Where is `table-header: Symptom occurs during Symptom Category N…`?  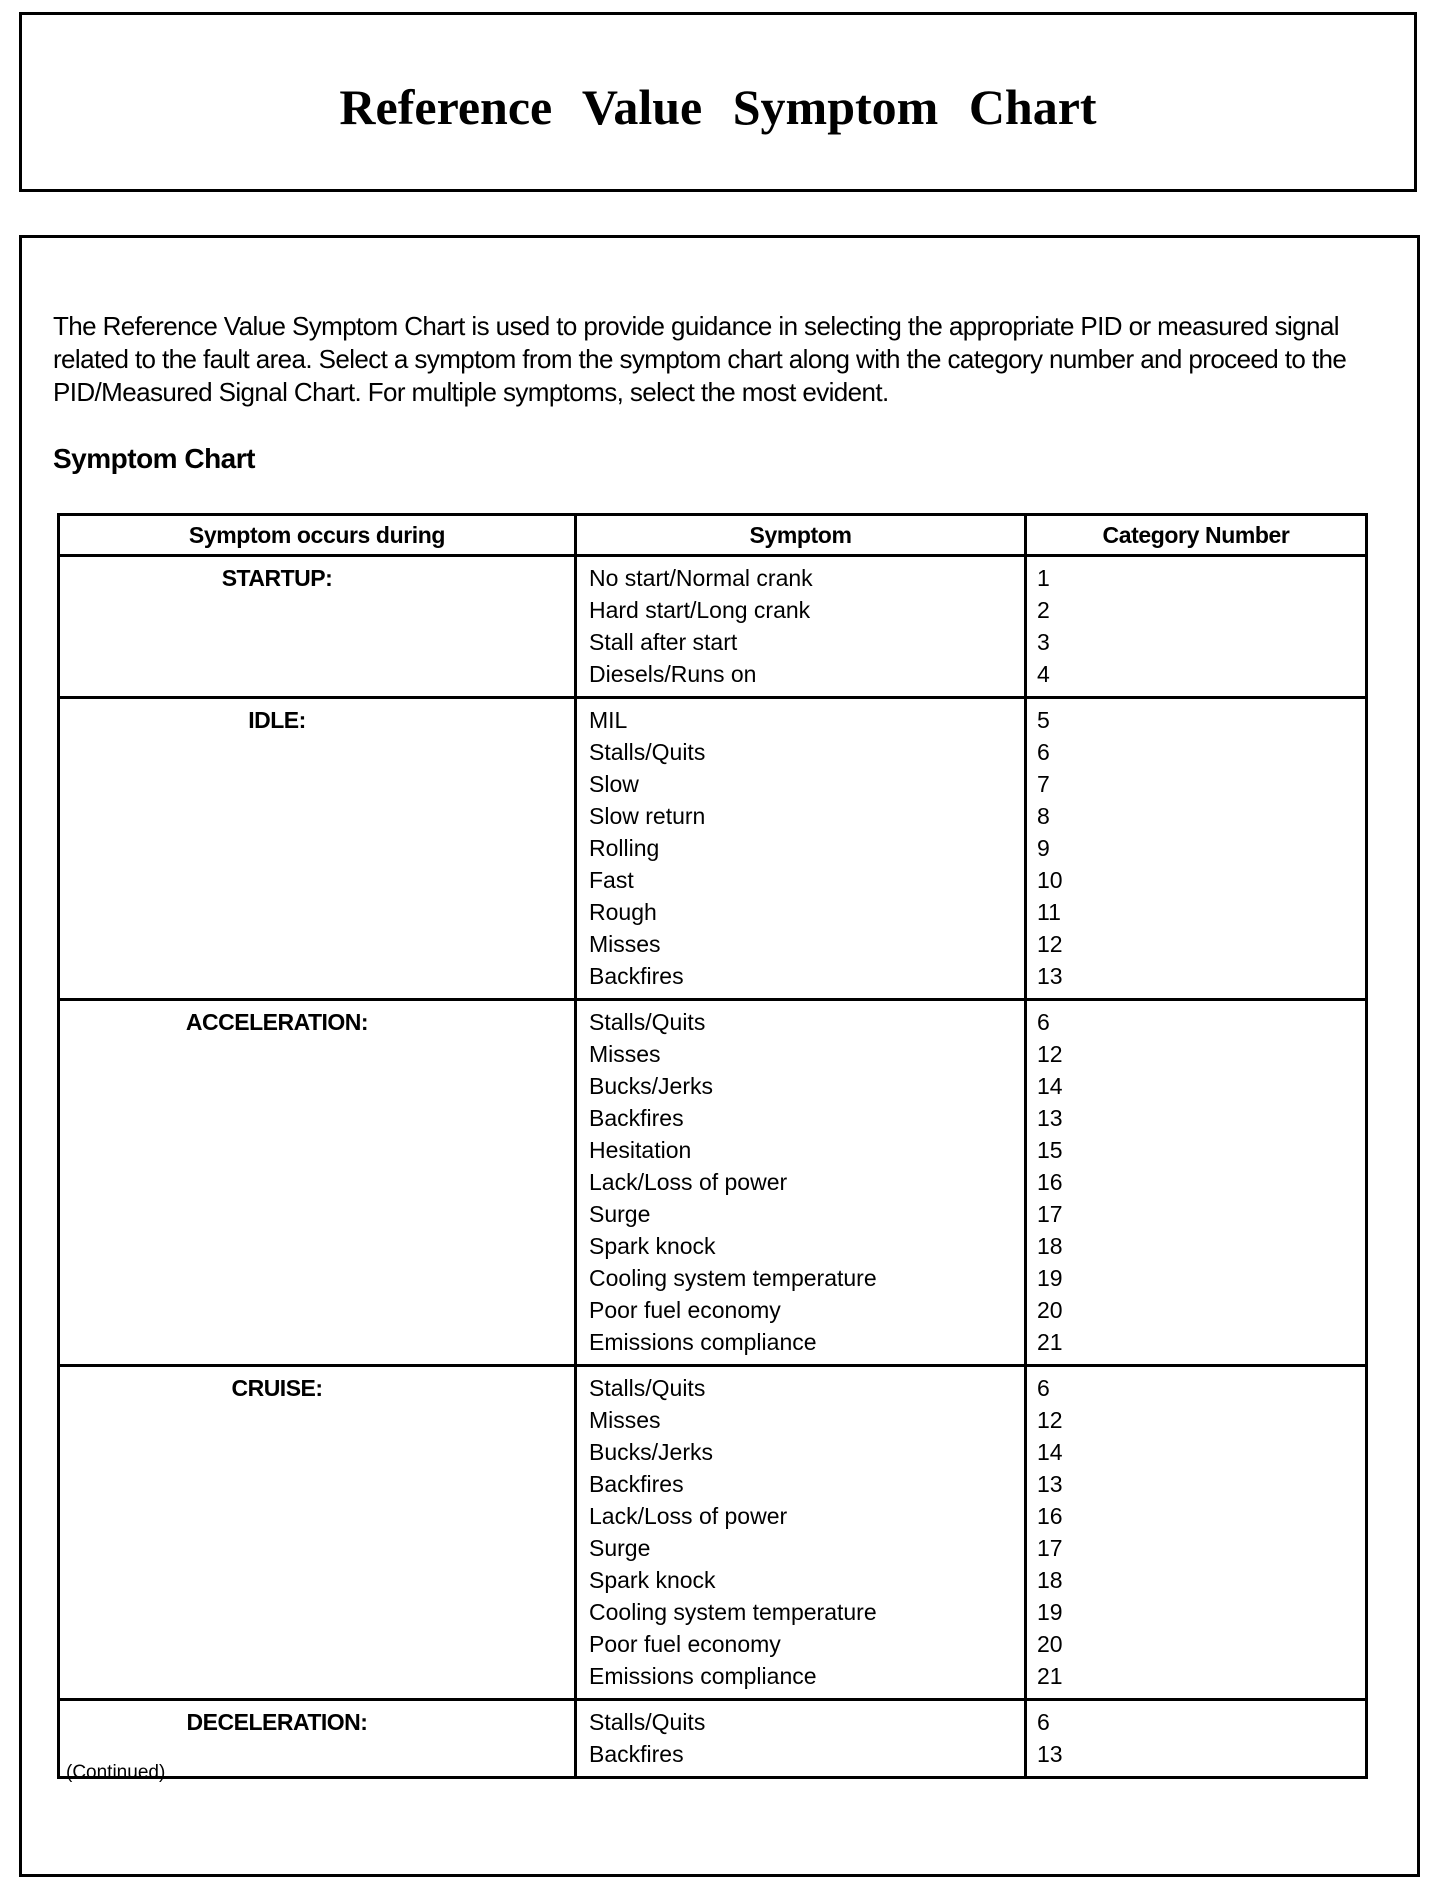 table-header: Symptom occurs during Symptom Category N… is located at coordinates (712, 535).